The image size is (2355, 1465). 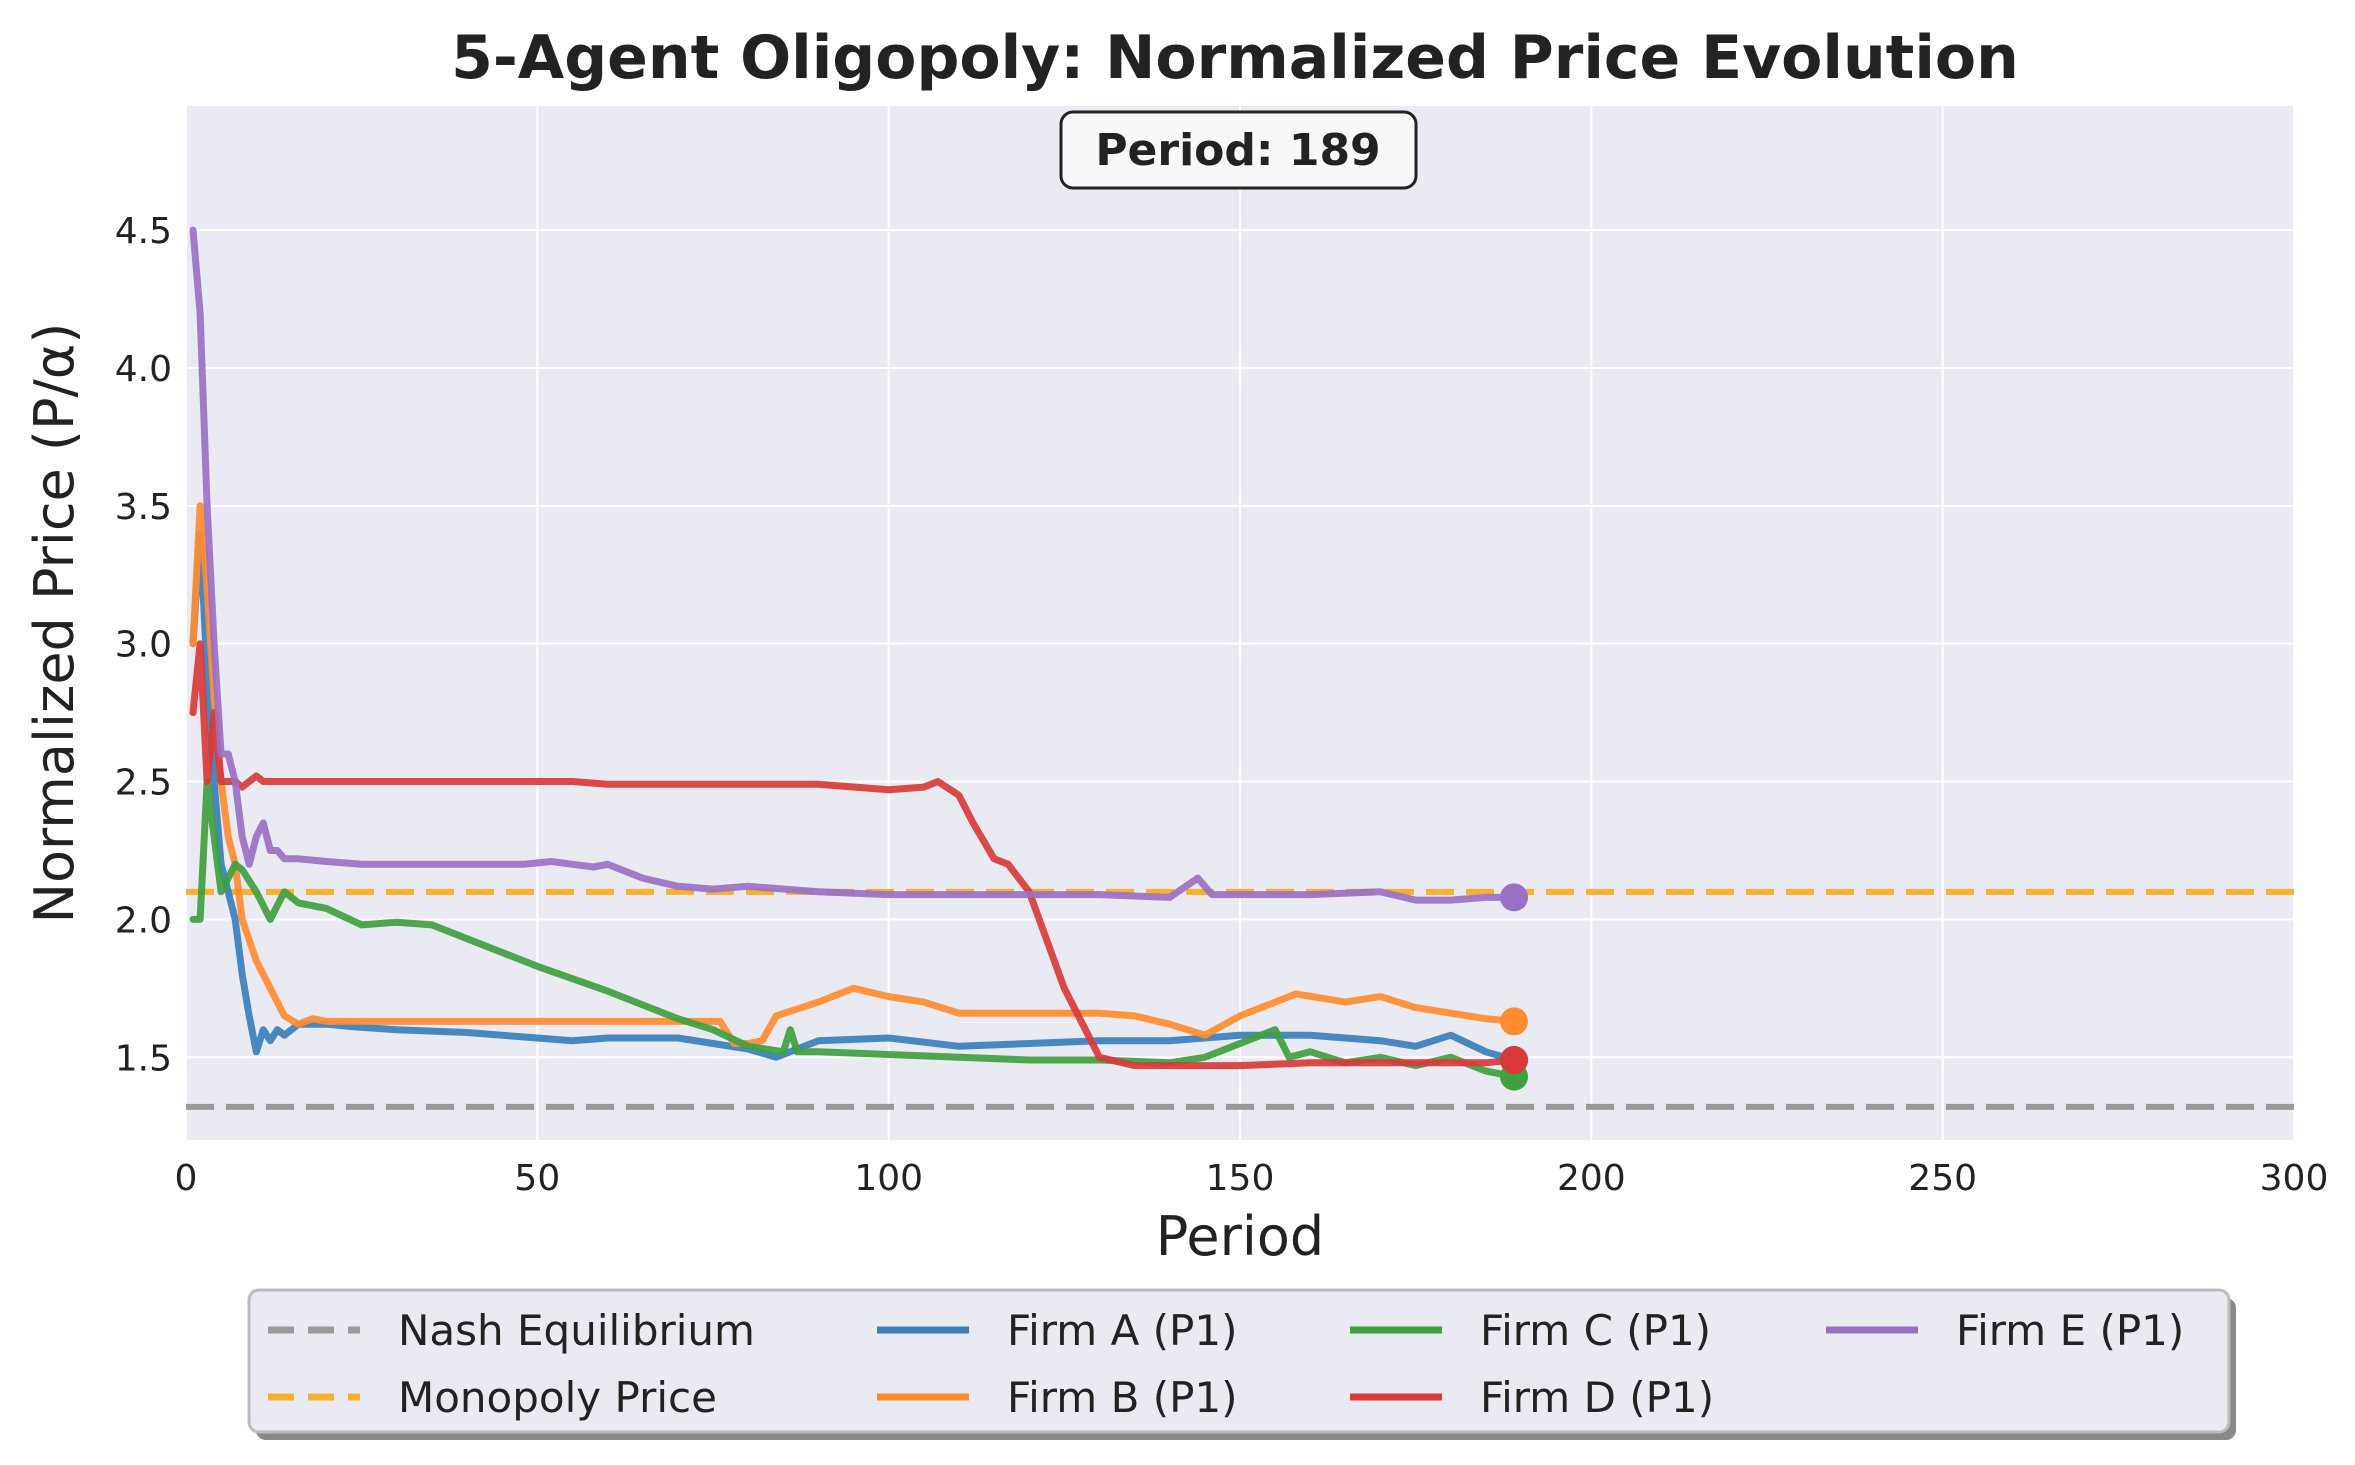 What do you see at coordinates (1122, 1330) in the screenshot?
I see `legend-label: Firm A (P1)` at bounding box center [1122, 1330].